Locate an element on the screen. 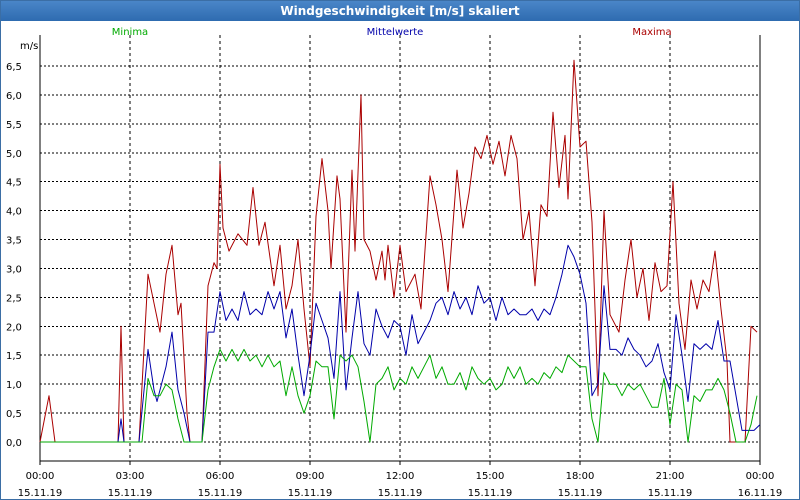  y-tick-label: 5,0 is located at coordinates (14, 154).